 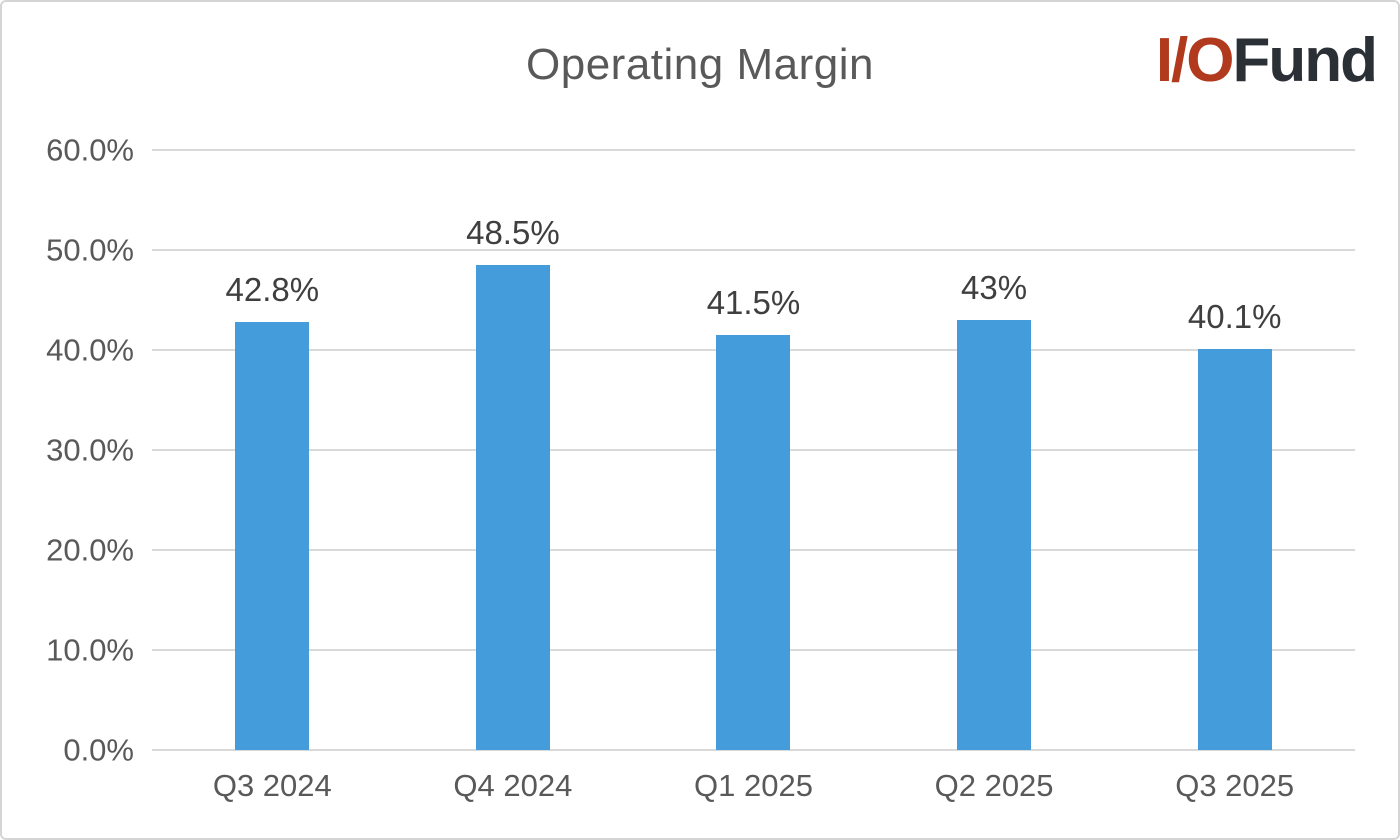 What do you see at coordinates (90, 150) in the screenshot?
I see `y-tick-label: 60.0%` at bounding box center [90, 150].